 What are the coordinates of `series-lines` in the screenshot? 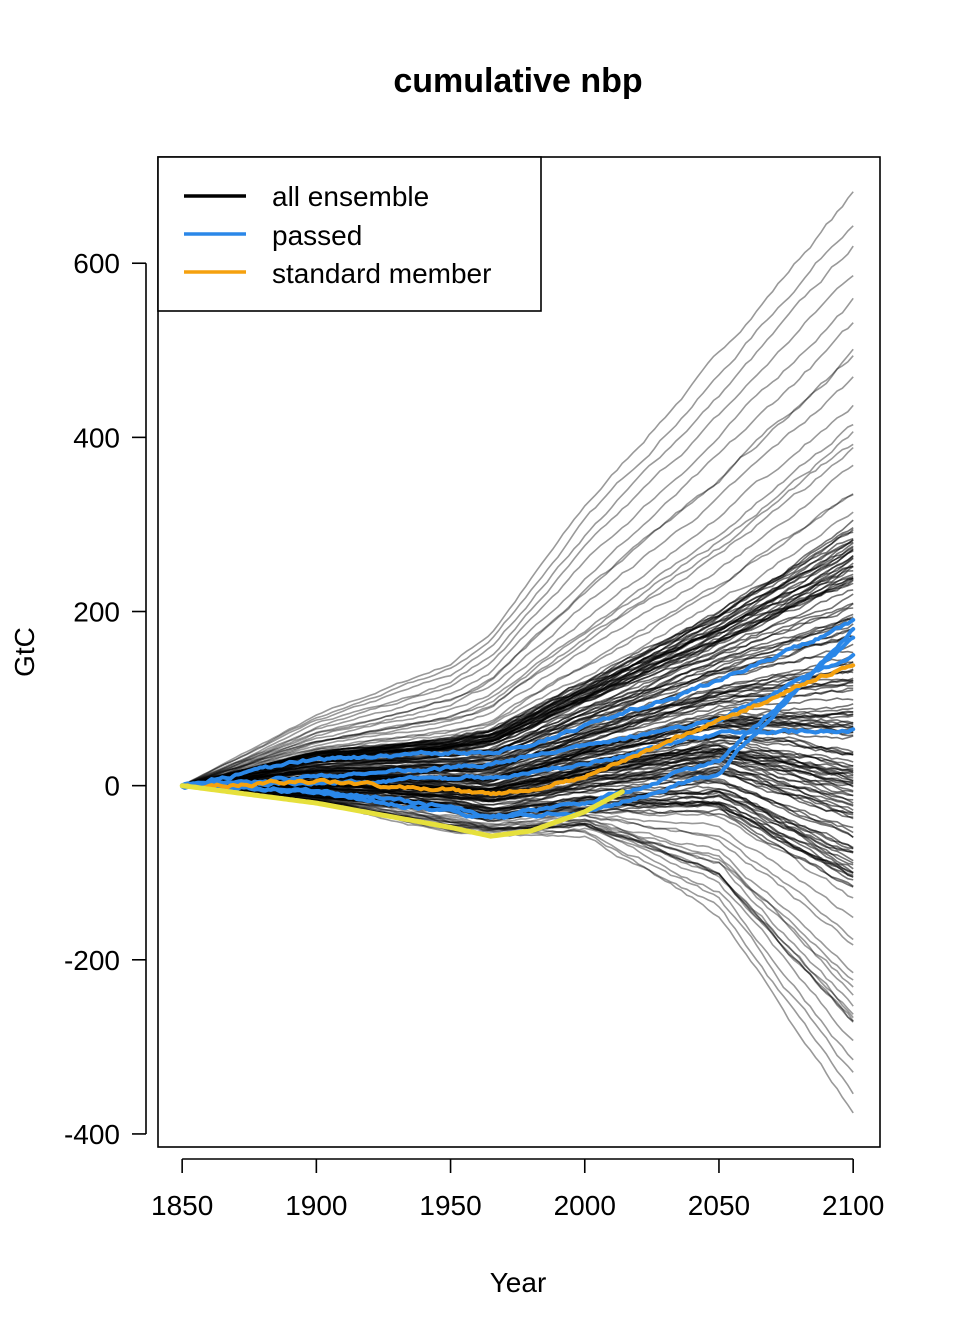 It's located at (517, 728).